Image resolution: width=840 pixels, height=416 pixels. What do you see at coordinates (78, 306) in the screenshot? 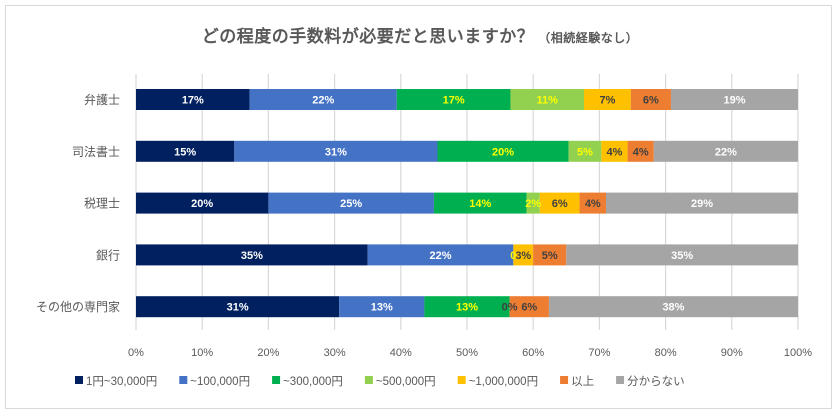
I see `category-label: その他の専門家` at bounding box center [78, 306].